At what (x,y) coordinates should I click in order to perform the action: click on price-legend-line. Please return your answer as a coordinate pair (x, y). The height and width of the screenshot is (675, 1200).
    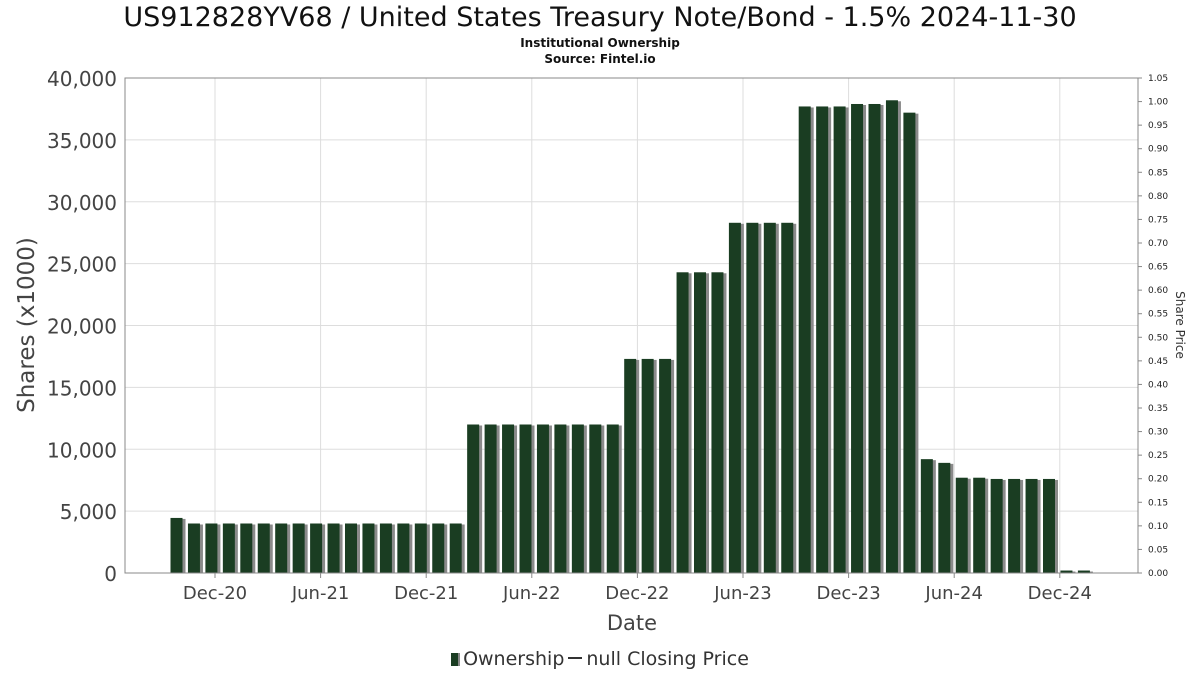
    Looking at the image, I should click on (575, 658).